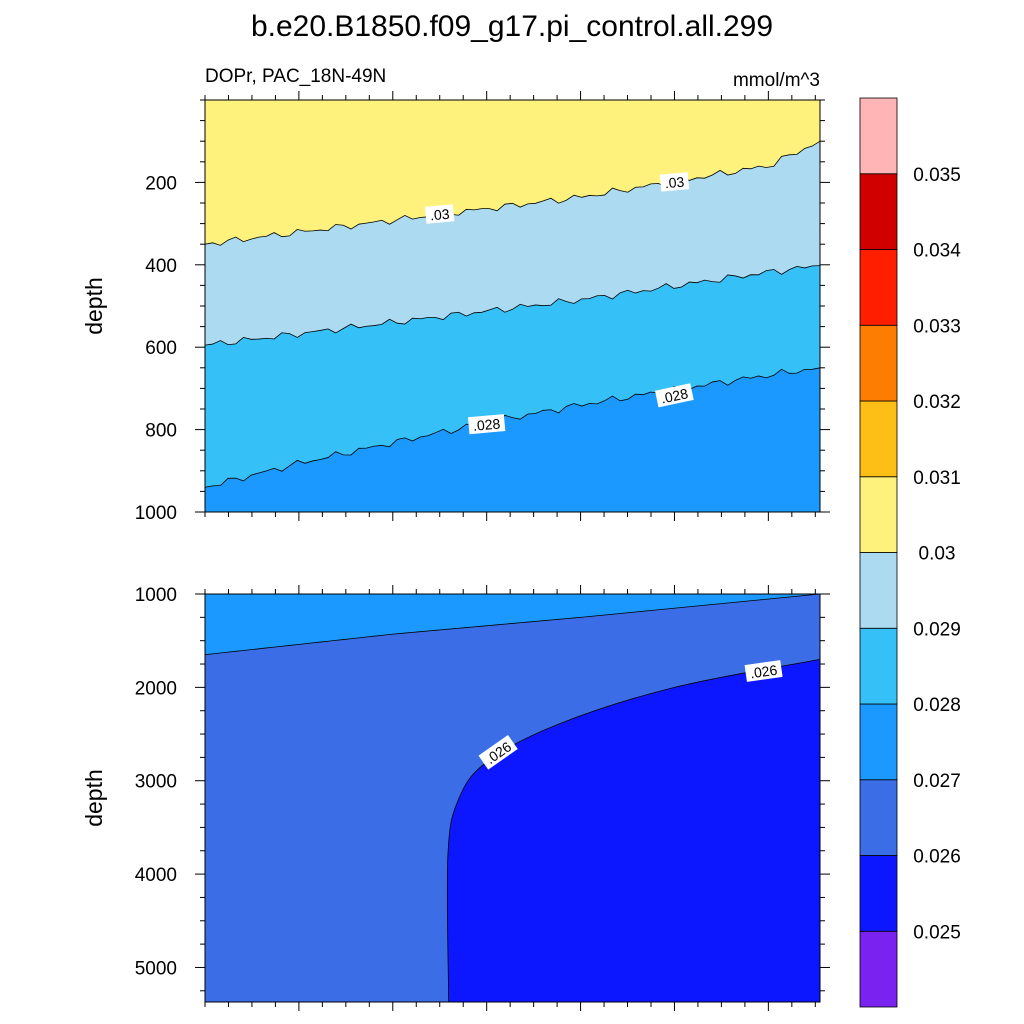 This screenshot has width=1024, height=1024. Describe the element at coordinates (512, 26) in the screenshot. I see `figure-title: b.e20.B1850.f09_g17.pi_control.all.299` at that location.